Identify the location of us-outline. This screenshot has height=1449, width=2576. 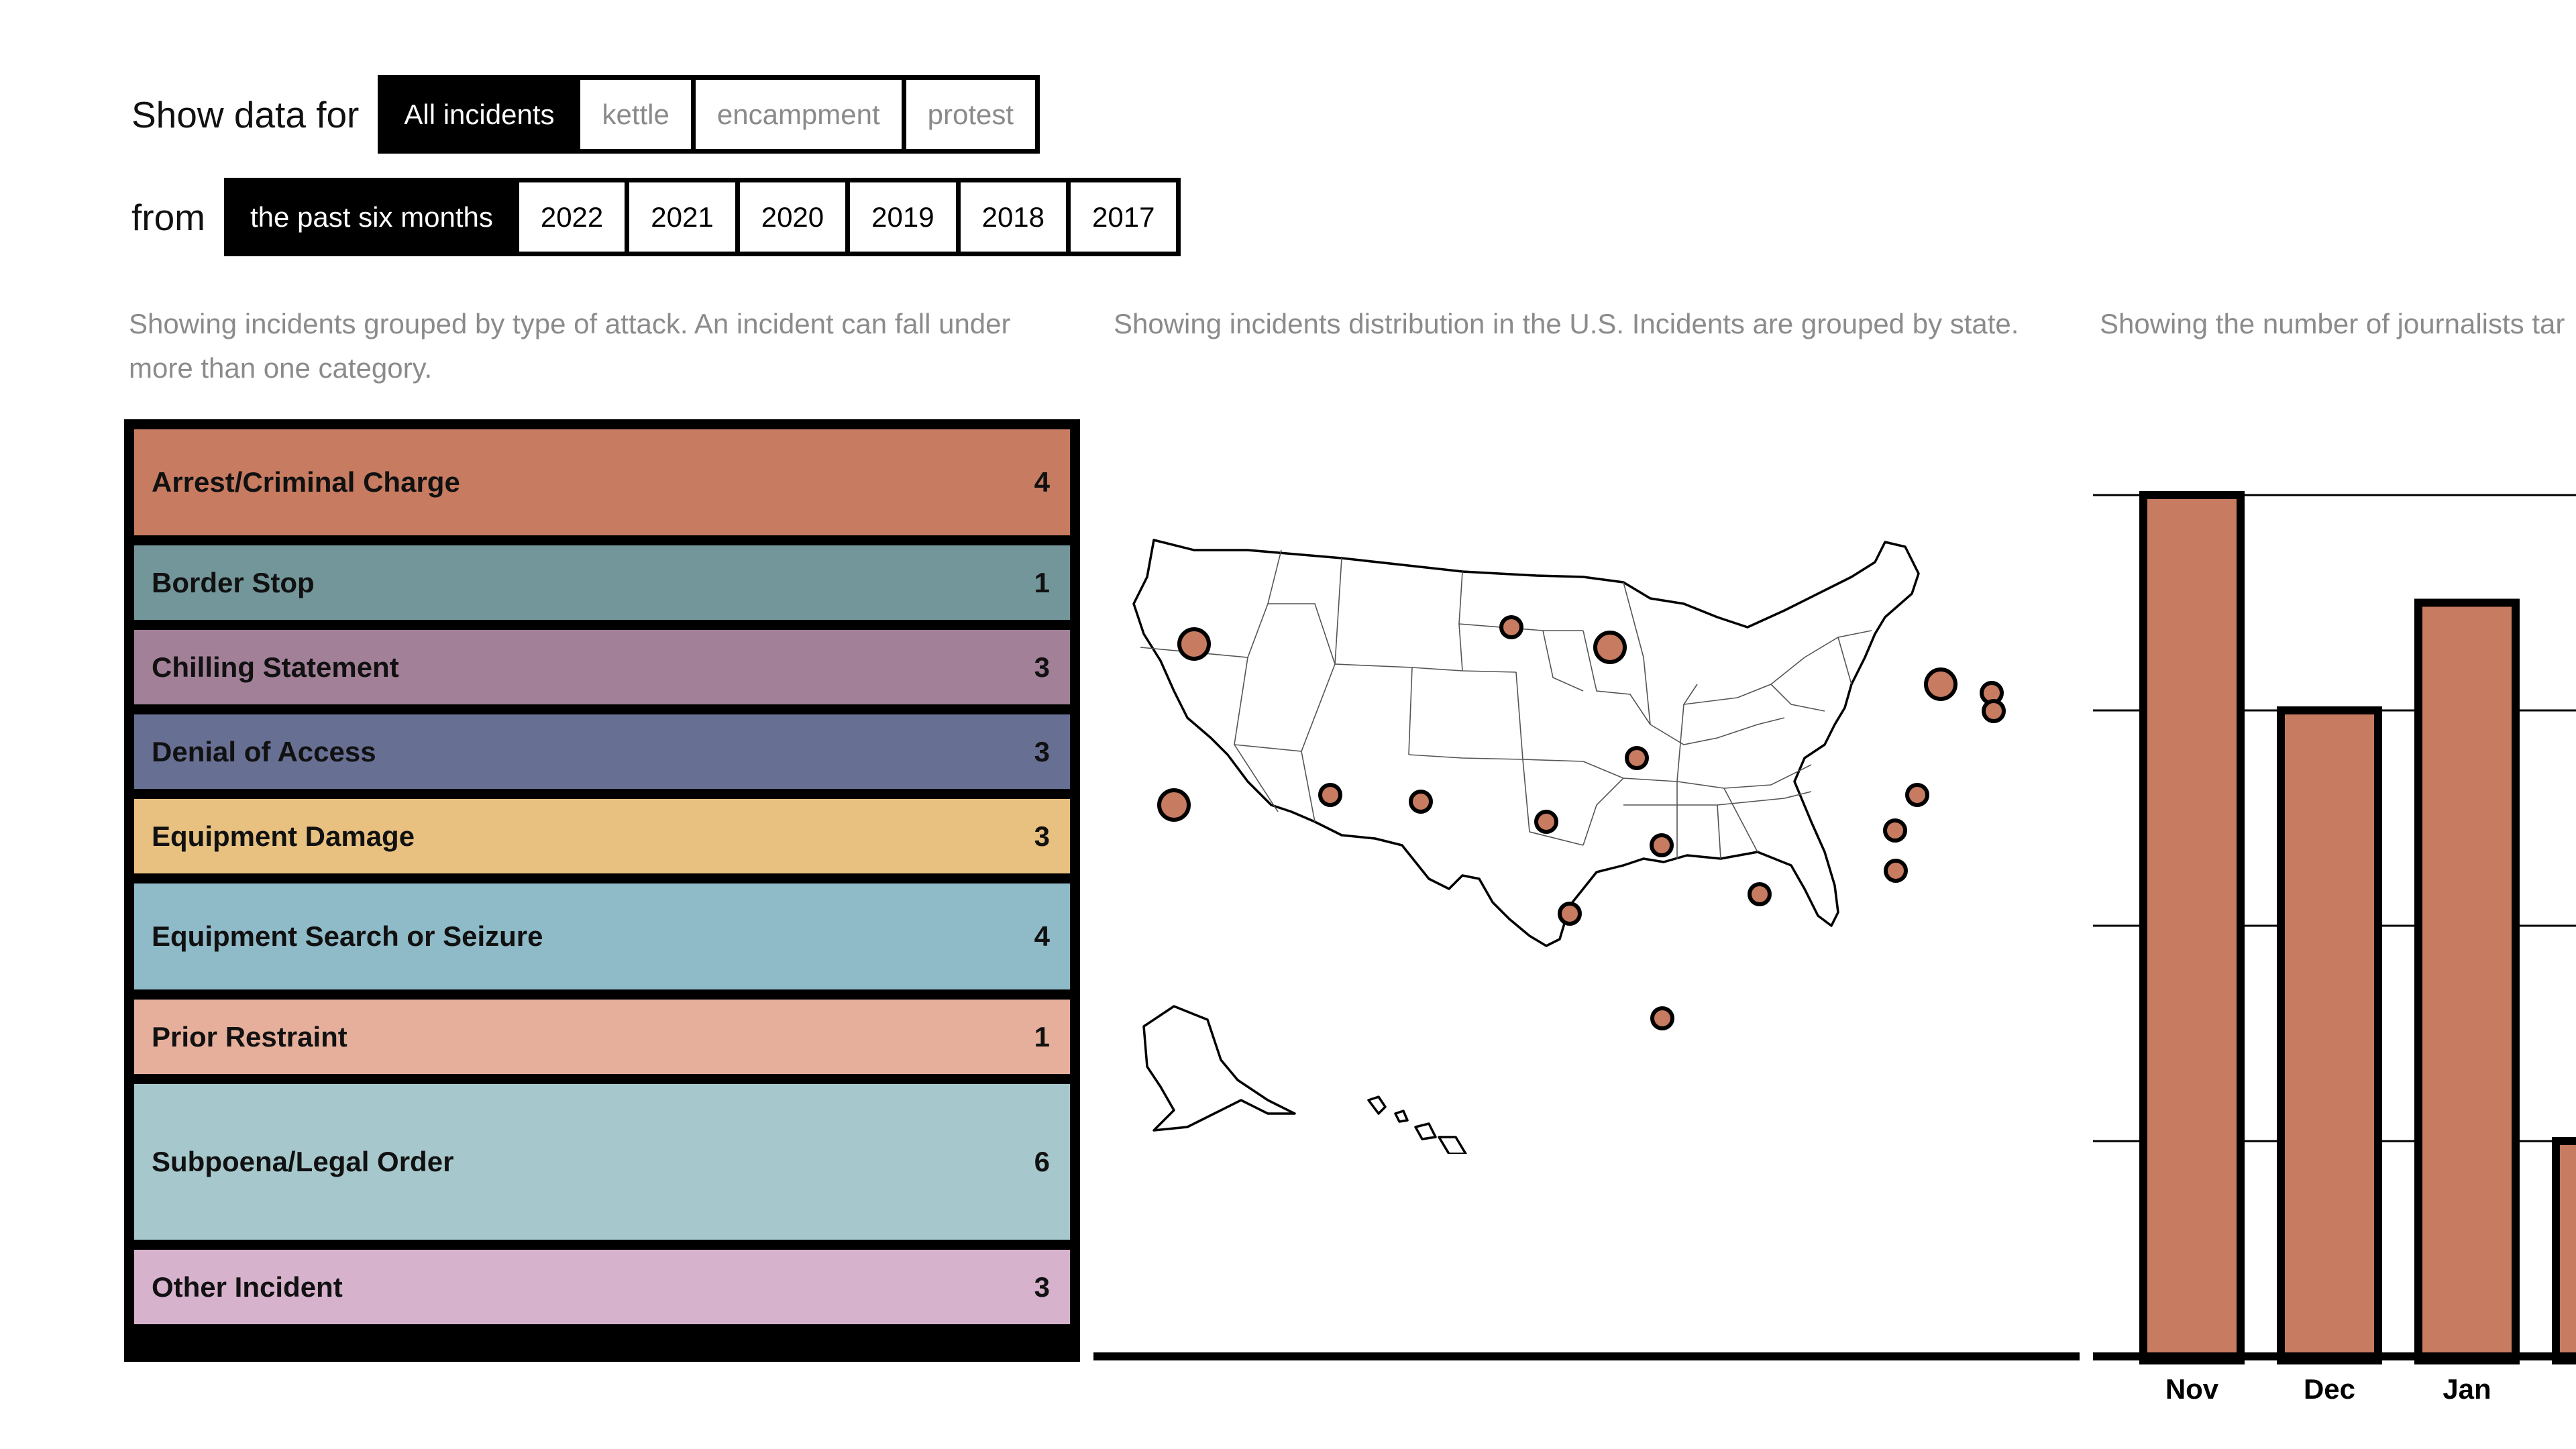
(1526, 846).